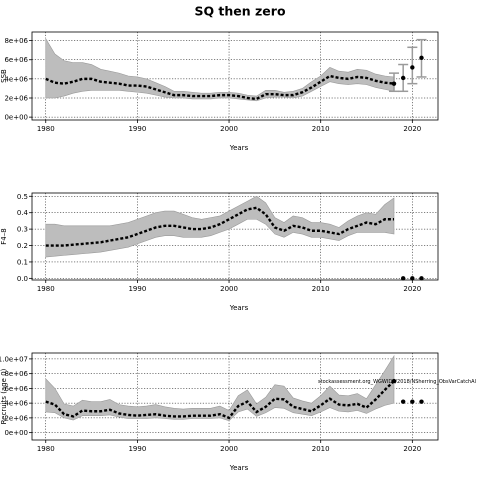 Image resolution: width=480 pixels, height=480 pixels. I want to click on y-tick-label: 0.1, so click(22, 262).